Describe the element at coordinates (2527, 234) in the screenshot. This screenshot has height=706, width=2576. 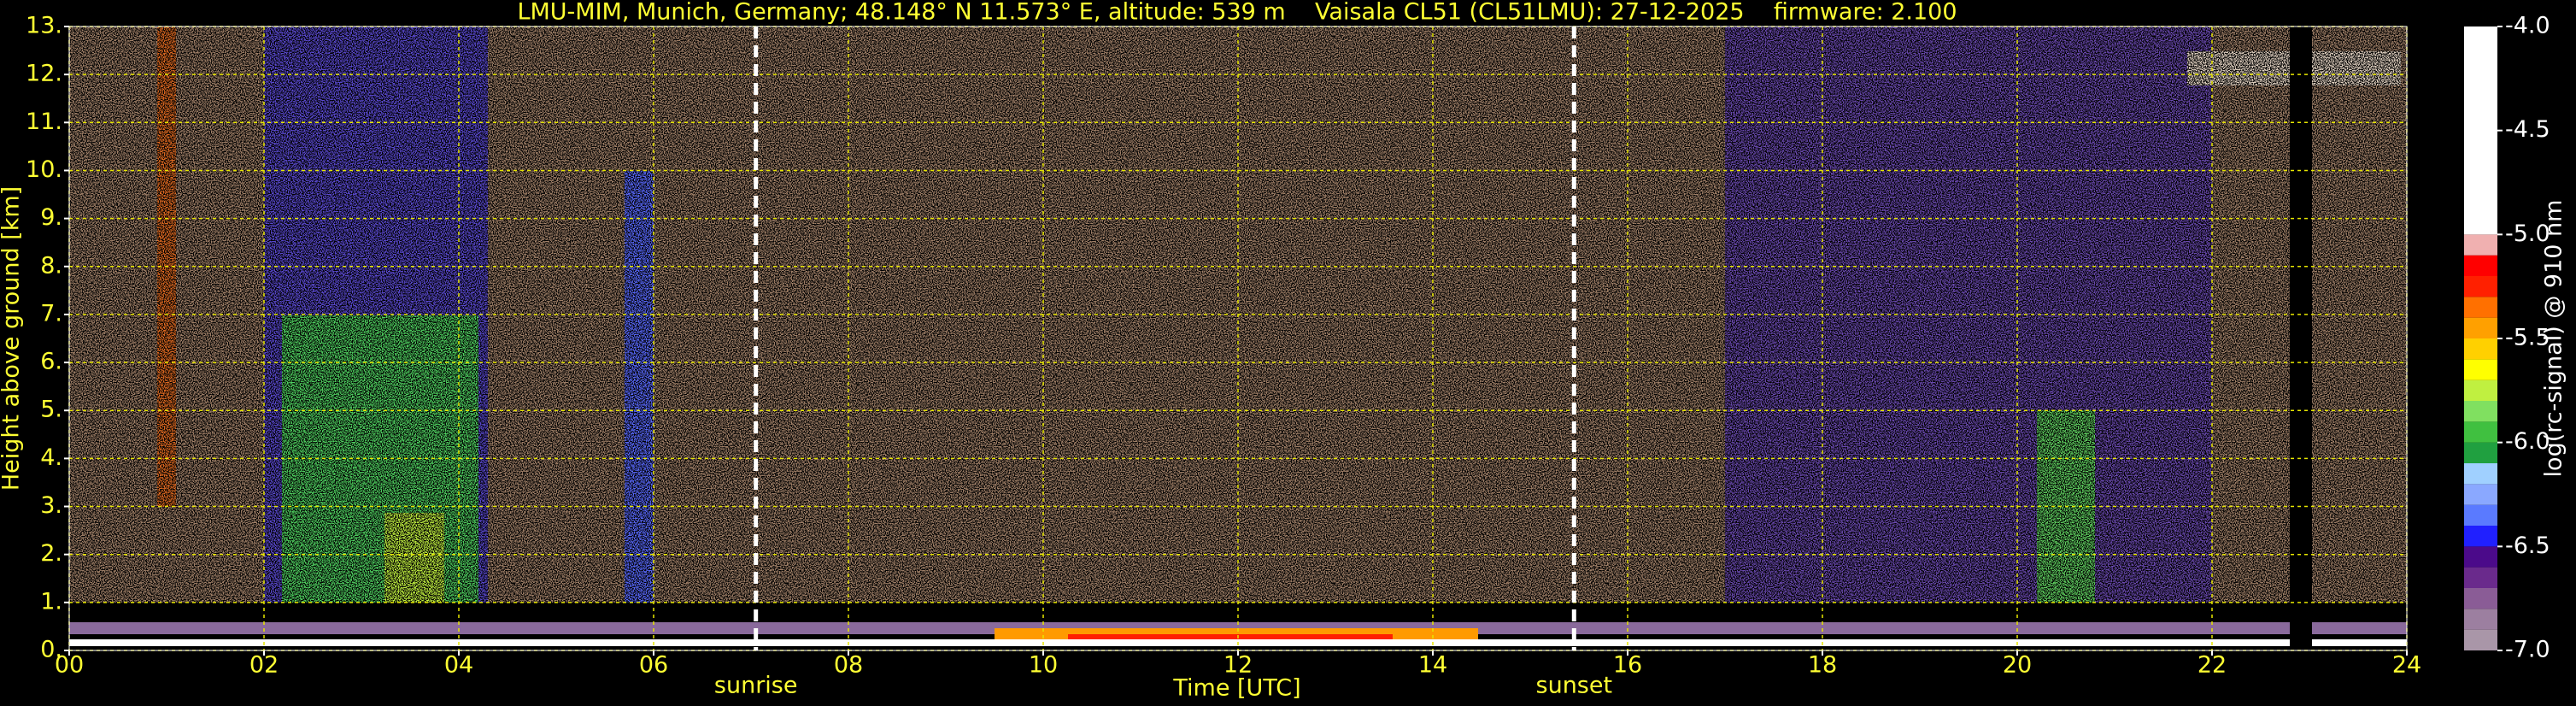
I see `colorbar-tick-label: -5.0` at that location.